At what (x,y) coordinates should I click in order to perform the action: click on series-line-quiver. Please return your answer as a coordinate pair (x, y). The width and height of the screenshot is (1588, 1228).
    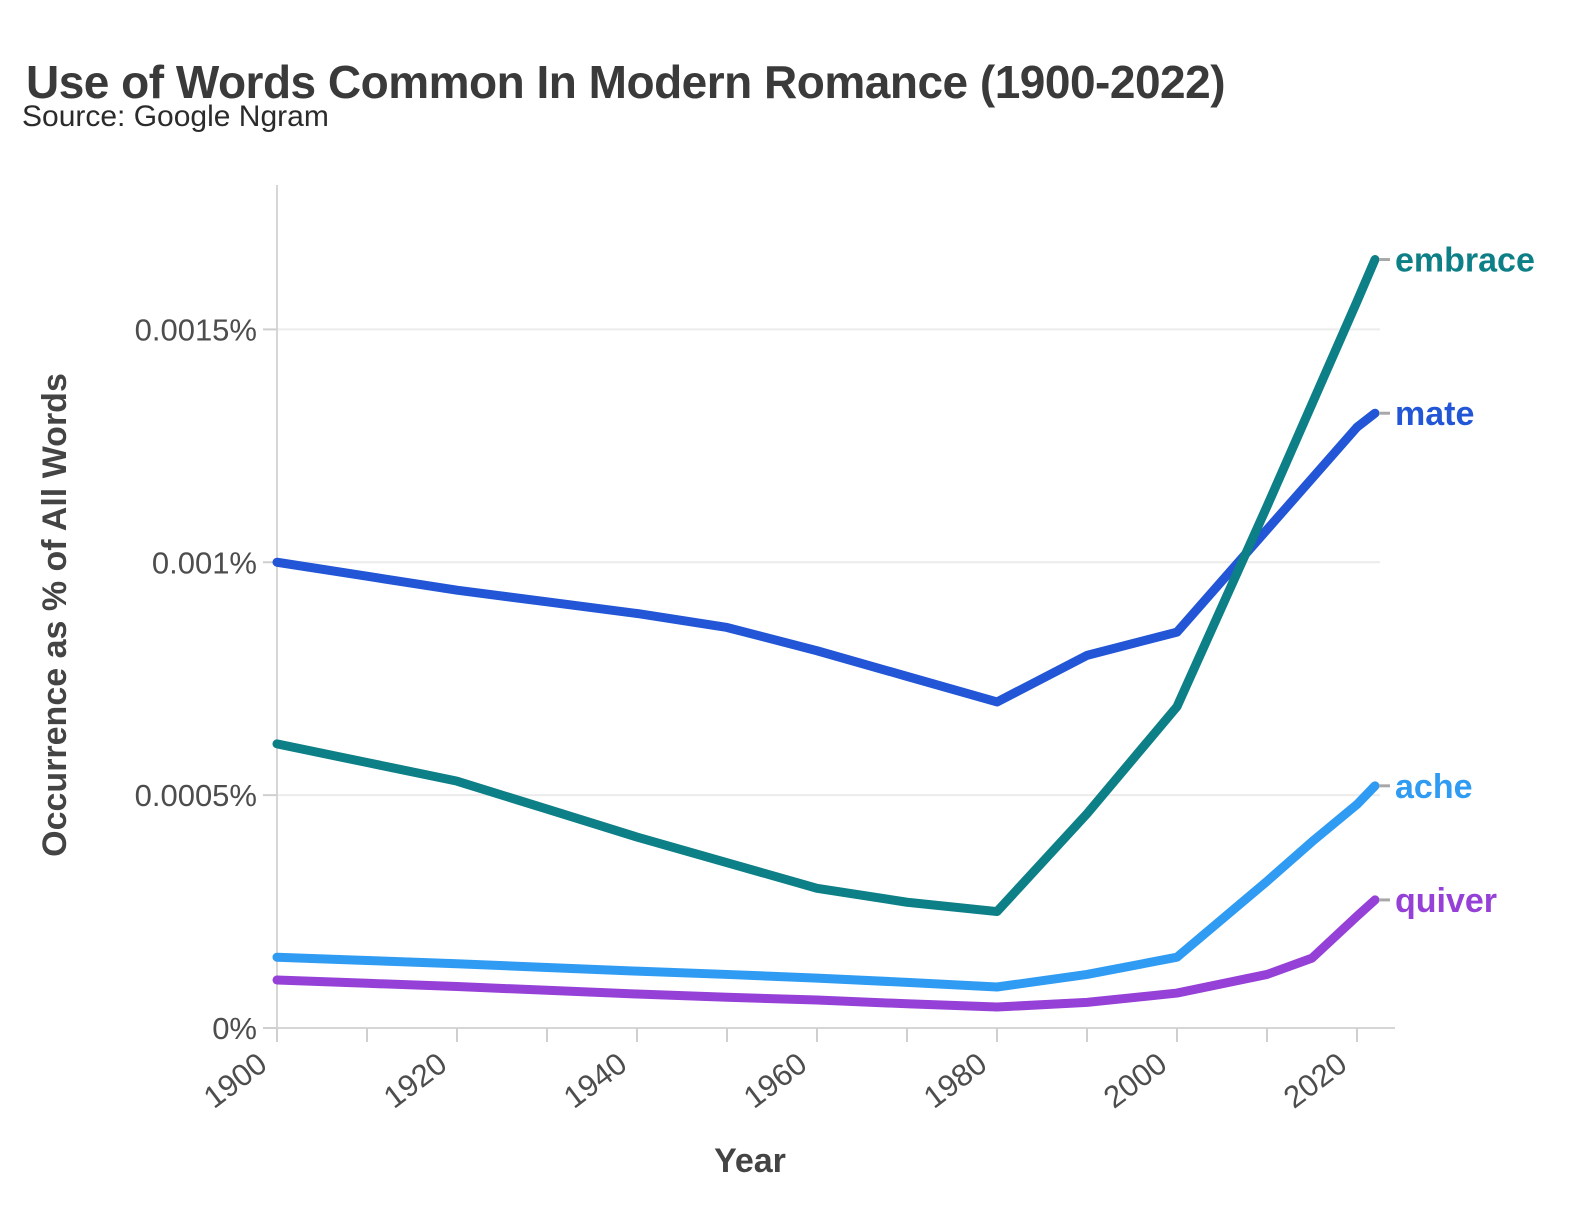
    Looking at the image, I should click on (826, 953).